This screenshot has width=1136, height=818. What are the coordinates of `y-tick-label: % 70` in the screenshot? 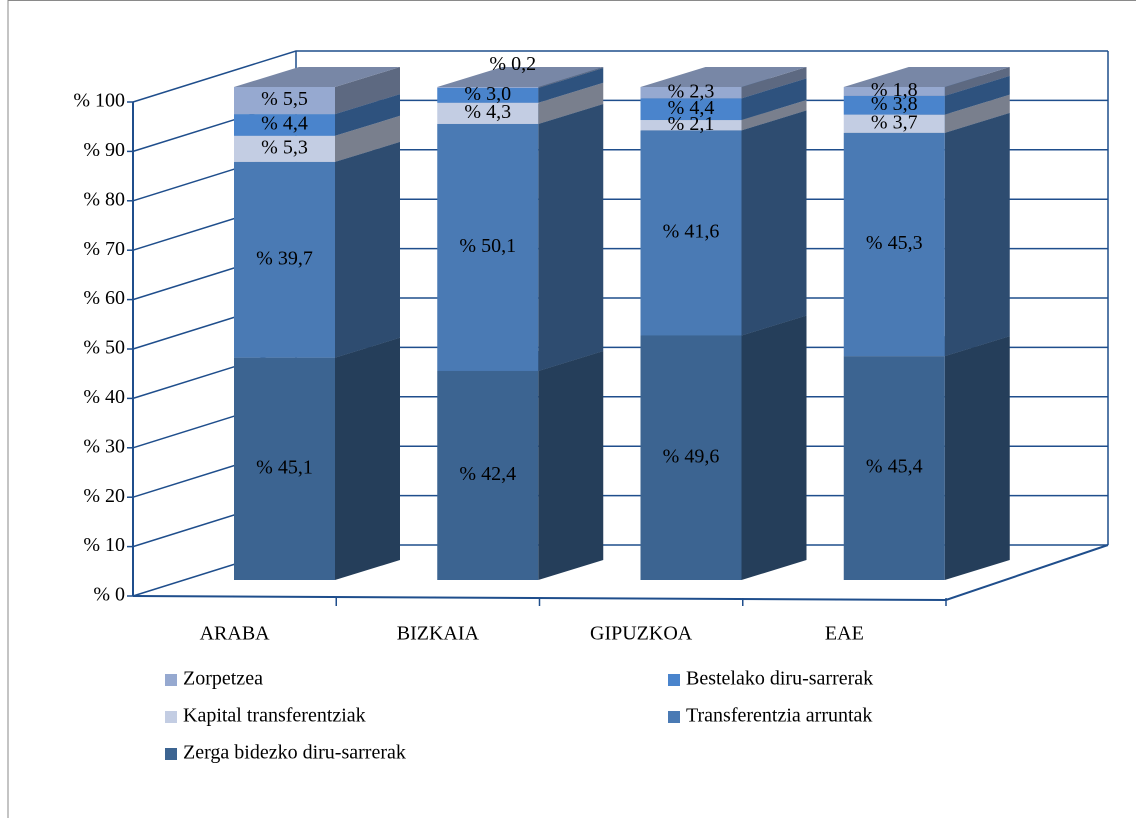 It's located at (104, 249).